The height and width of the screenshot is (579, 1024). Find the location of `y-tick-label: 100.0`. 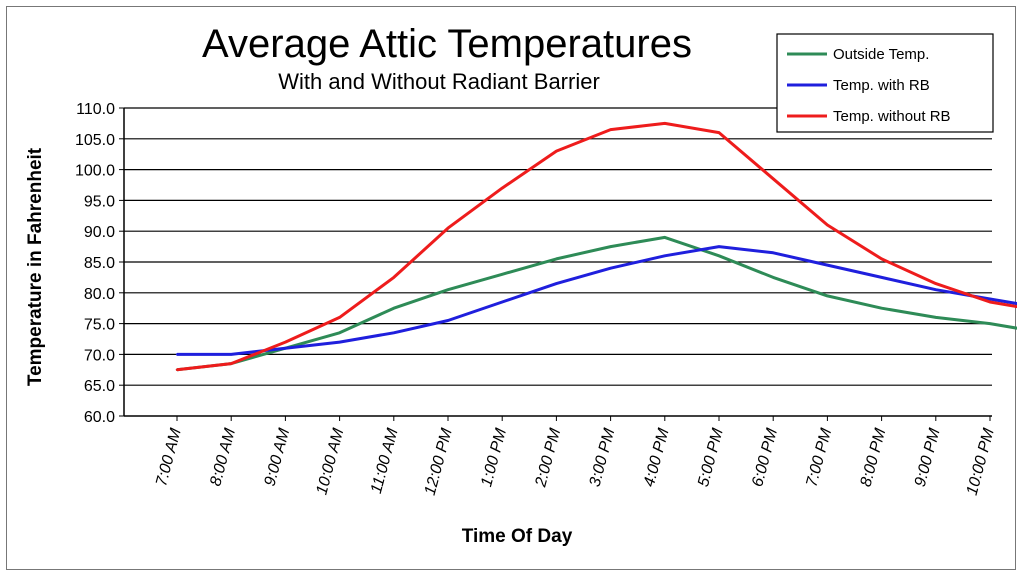

y-tick-label: 100.0 is located at coordinates (95, 171).